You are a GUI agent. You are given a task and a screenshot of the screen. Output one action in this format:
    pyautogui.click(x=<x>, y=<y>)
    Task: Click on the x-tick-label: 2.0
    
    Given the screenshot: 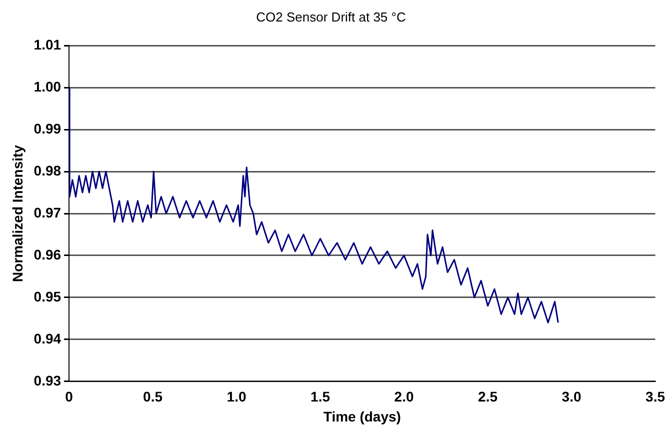 What is the action you would take?
    pyautogui.click(x=404, y=396)
    